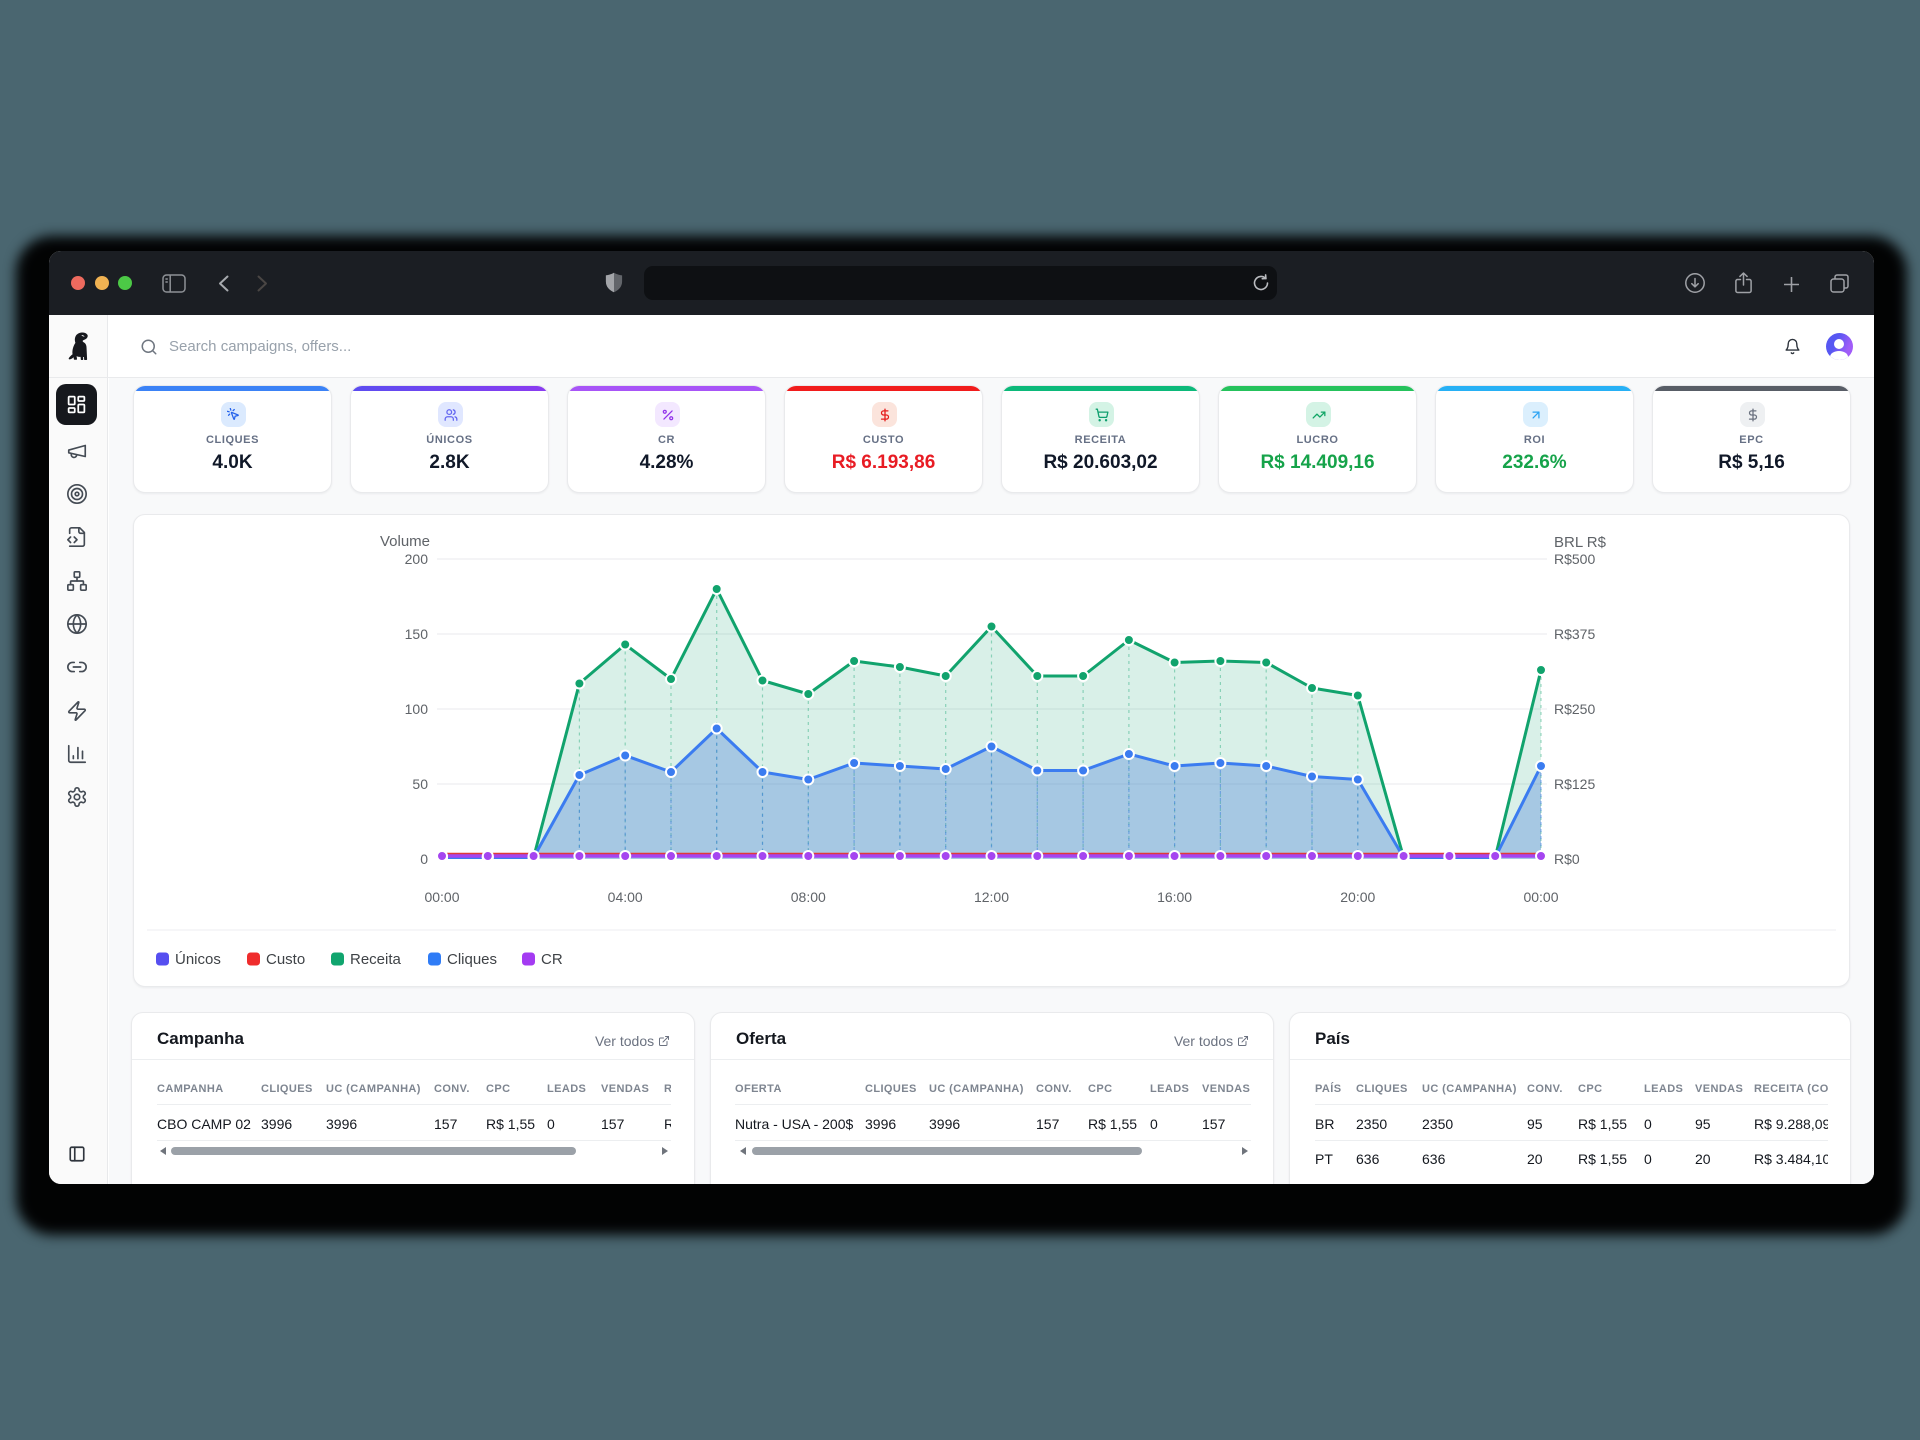 The image size is (1920, 1440). I want to click on svg-text: 16:00, so click(1174, 897).